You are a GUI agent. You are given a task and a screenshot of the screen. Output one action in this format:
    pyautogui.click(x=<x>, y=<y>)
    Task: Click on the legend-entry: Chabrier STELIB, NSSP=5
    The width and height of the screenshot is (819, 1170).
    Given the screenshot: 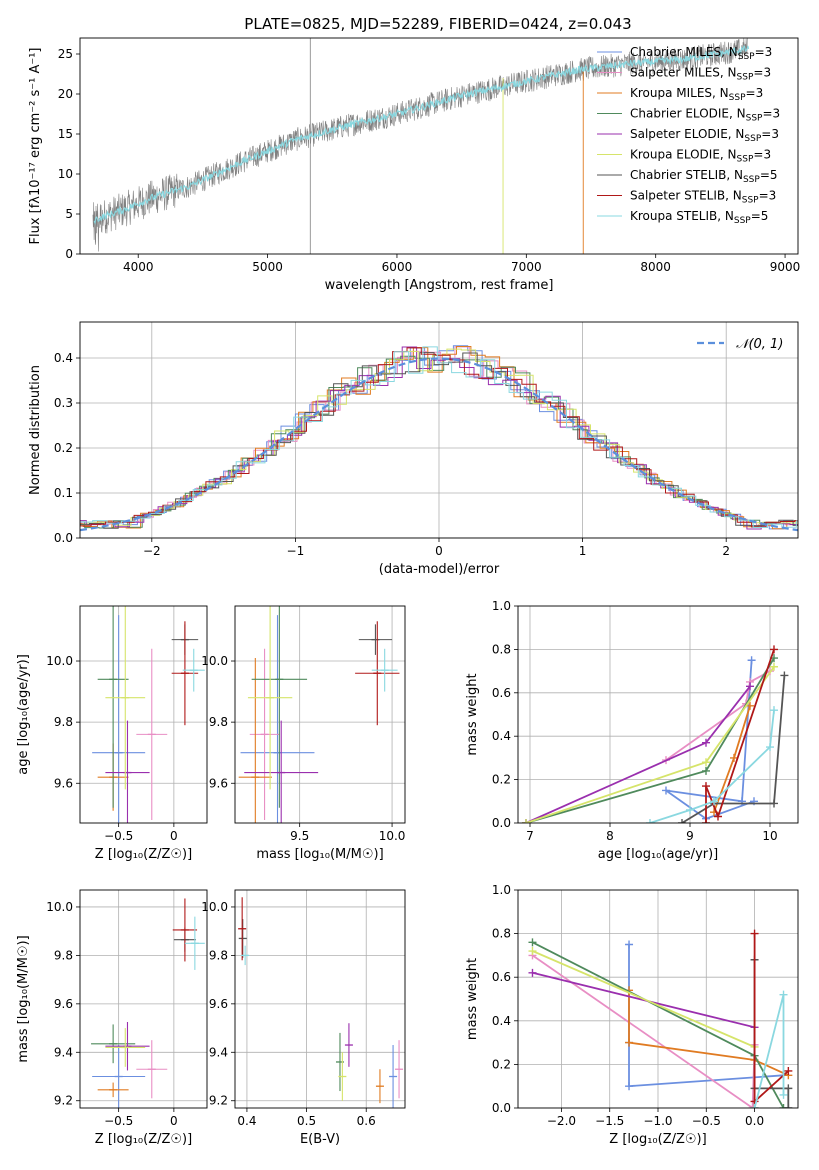 What is the action you would take?
    pyautogui.click(x=704, y=176)
    